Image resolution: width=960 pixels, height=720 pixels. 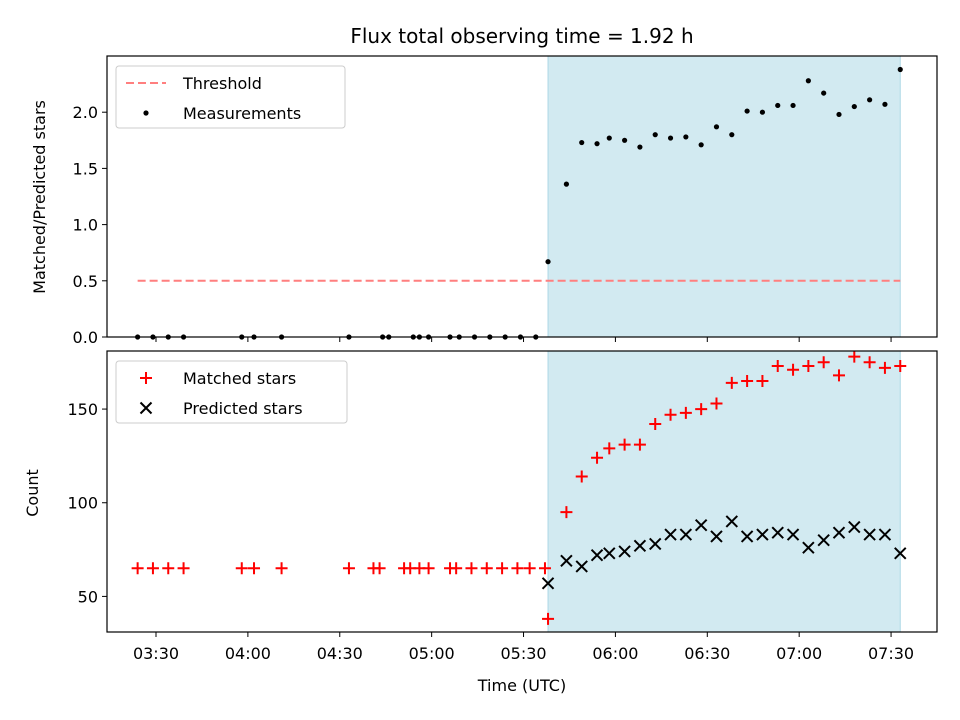 I want to click on y-tick-label: 0.5, so click(x=85, y=281).